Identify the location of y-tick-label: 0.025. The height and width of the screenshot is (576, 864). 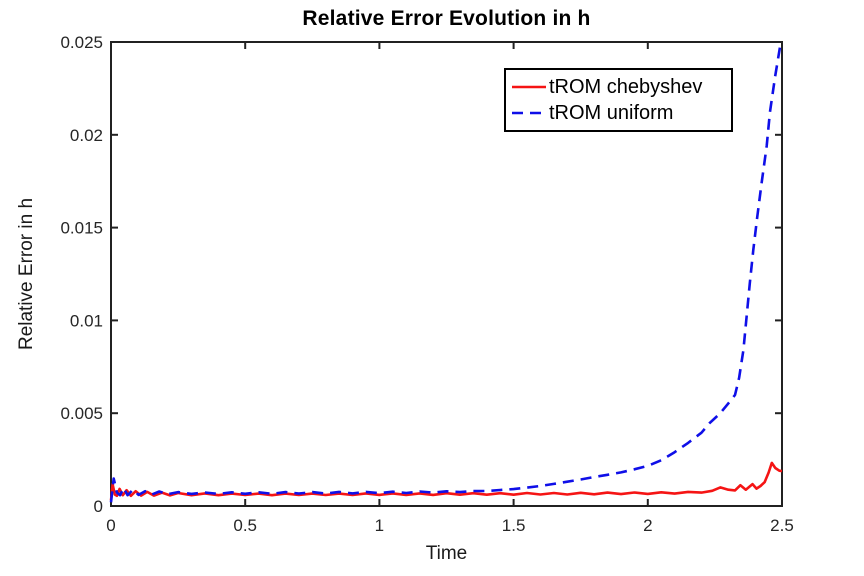
(81, 42).